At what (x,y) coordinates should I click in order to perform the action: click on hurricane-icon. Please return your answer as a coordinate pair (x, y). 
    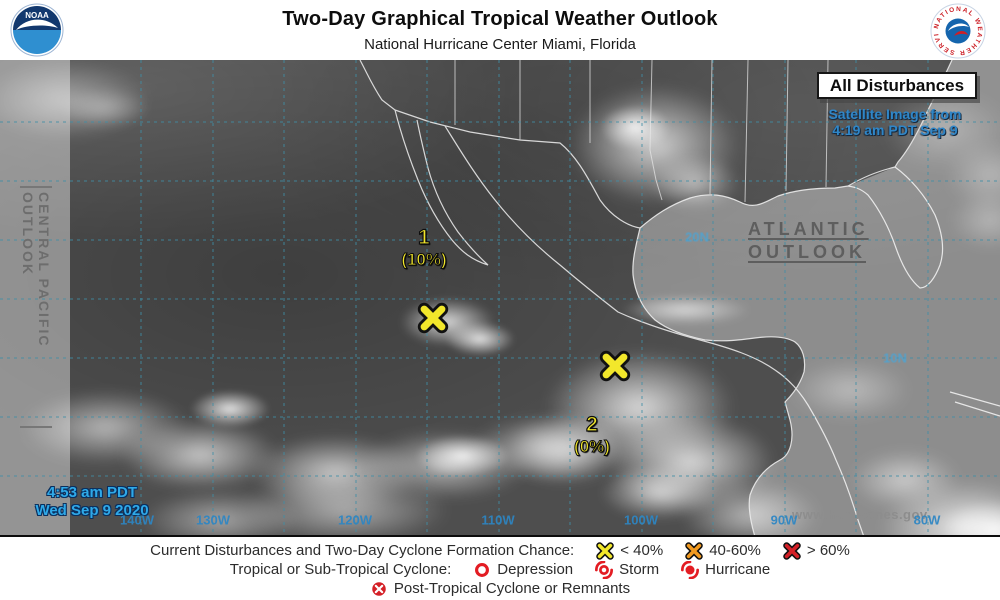
    Looking at the image, I should click on (690, 569).